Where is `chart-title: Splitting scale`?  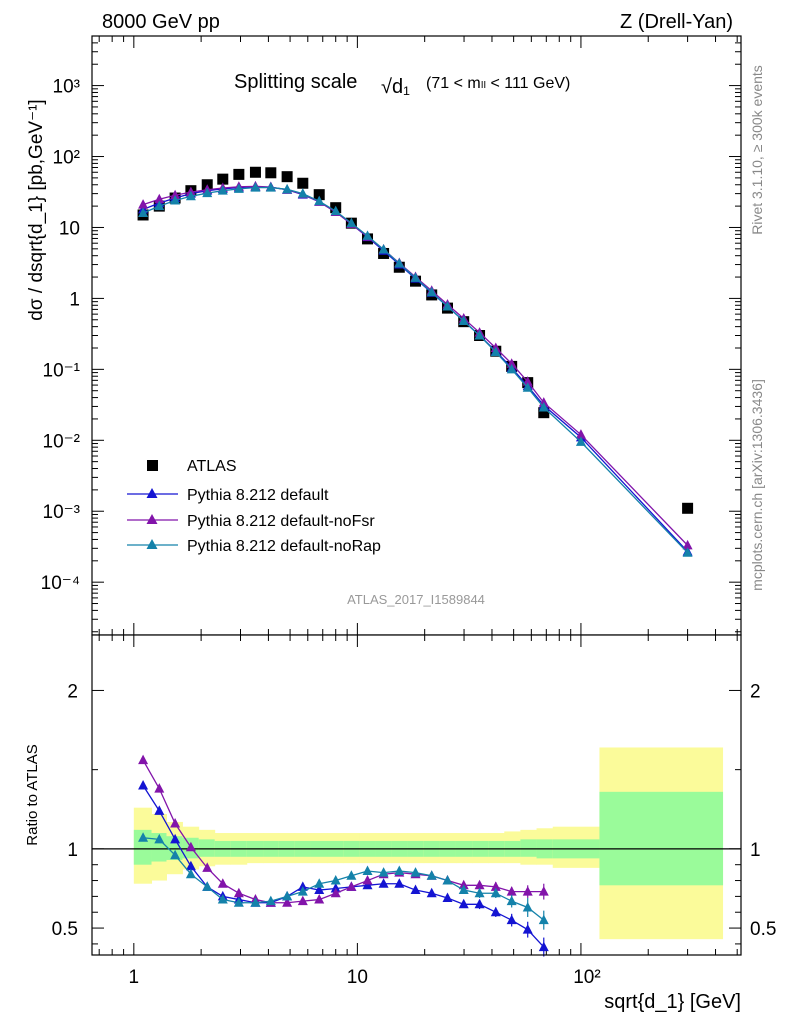 chart-title: Splitting scale is located at coordinates (295, 82).